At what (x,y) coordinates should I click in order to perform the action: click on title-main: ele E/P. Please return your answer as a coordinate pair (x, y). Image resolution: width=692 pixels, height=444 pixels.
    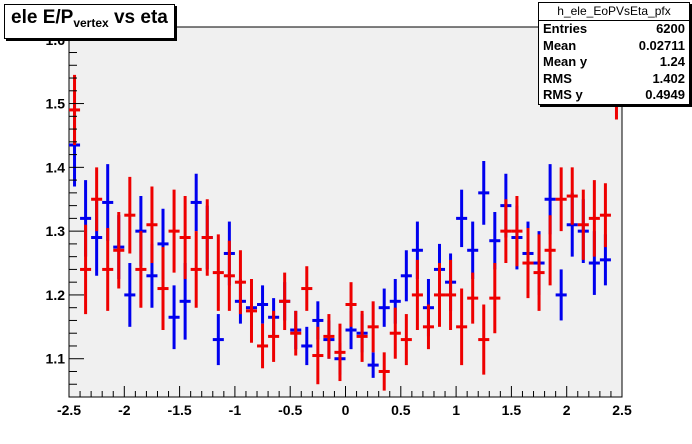
    Looking at the image, I should click on (42, 17).